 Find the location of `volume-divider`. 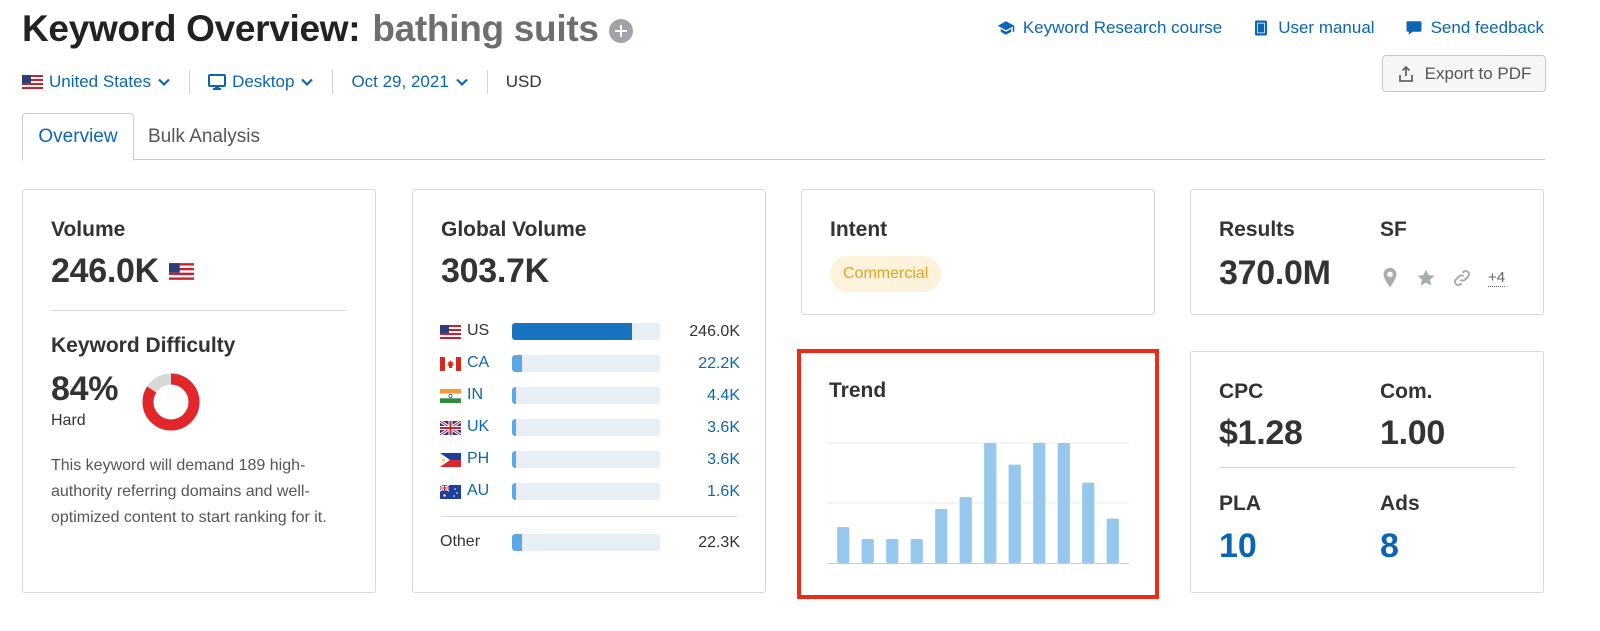

volume-divider is located at coordinates (199, 310).